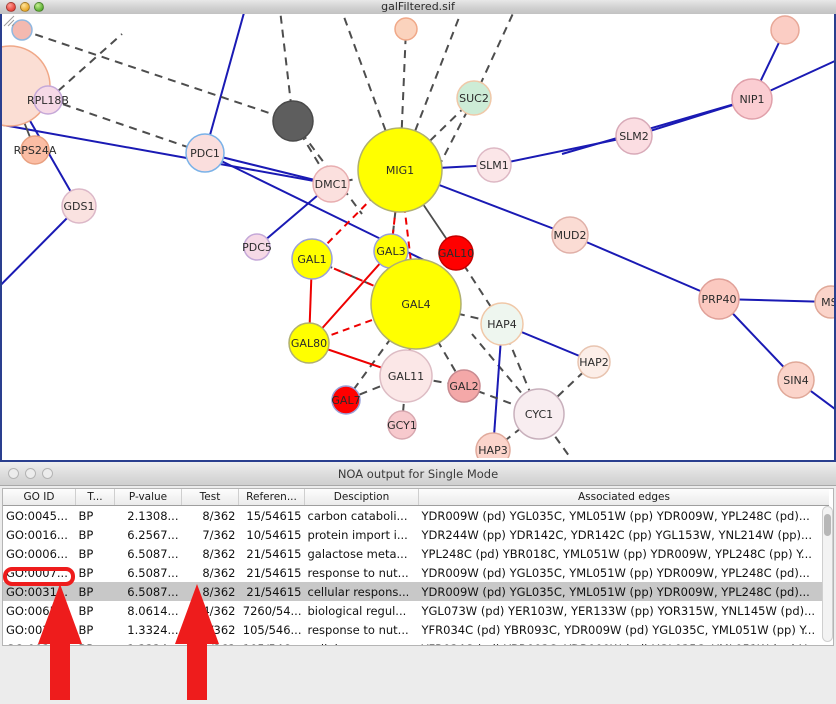 The height and width of the screenshot is (704, 836). I want to click on network-node: DMC1, so click(331, 184).